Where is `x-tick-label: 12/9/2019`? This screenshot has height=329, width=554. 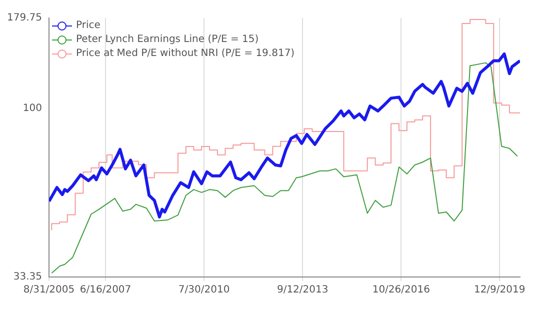 x-tick-label: 12/9/2019 is located at coordinates (500, 290).